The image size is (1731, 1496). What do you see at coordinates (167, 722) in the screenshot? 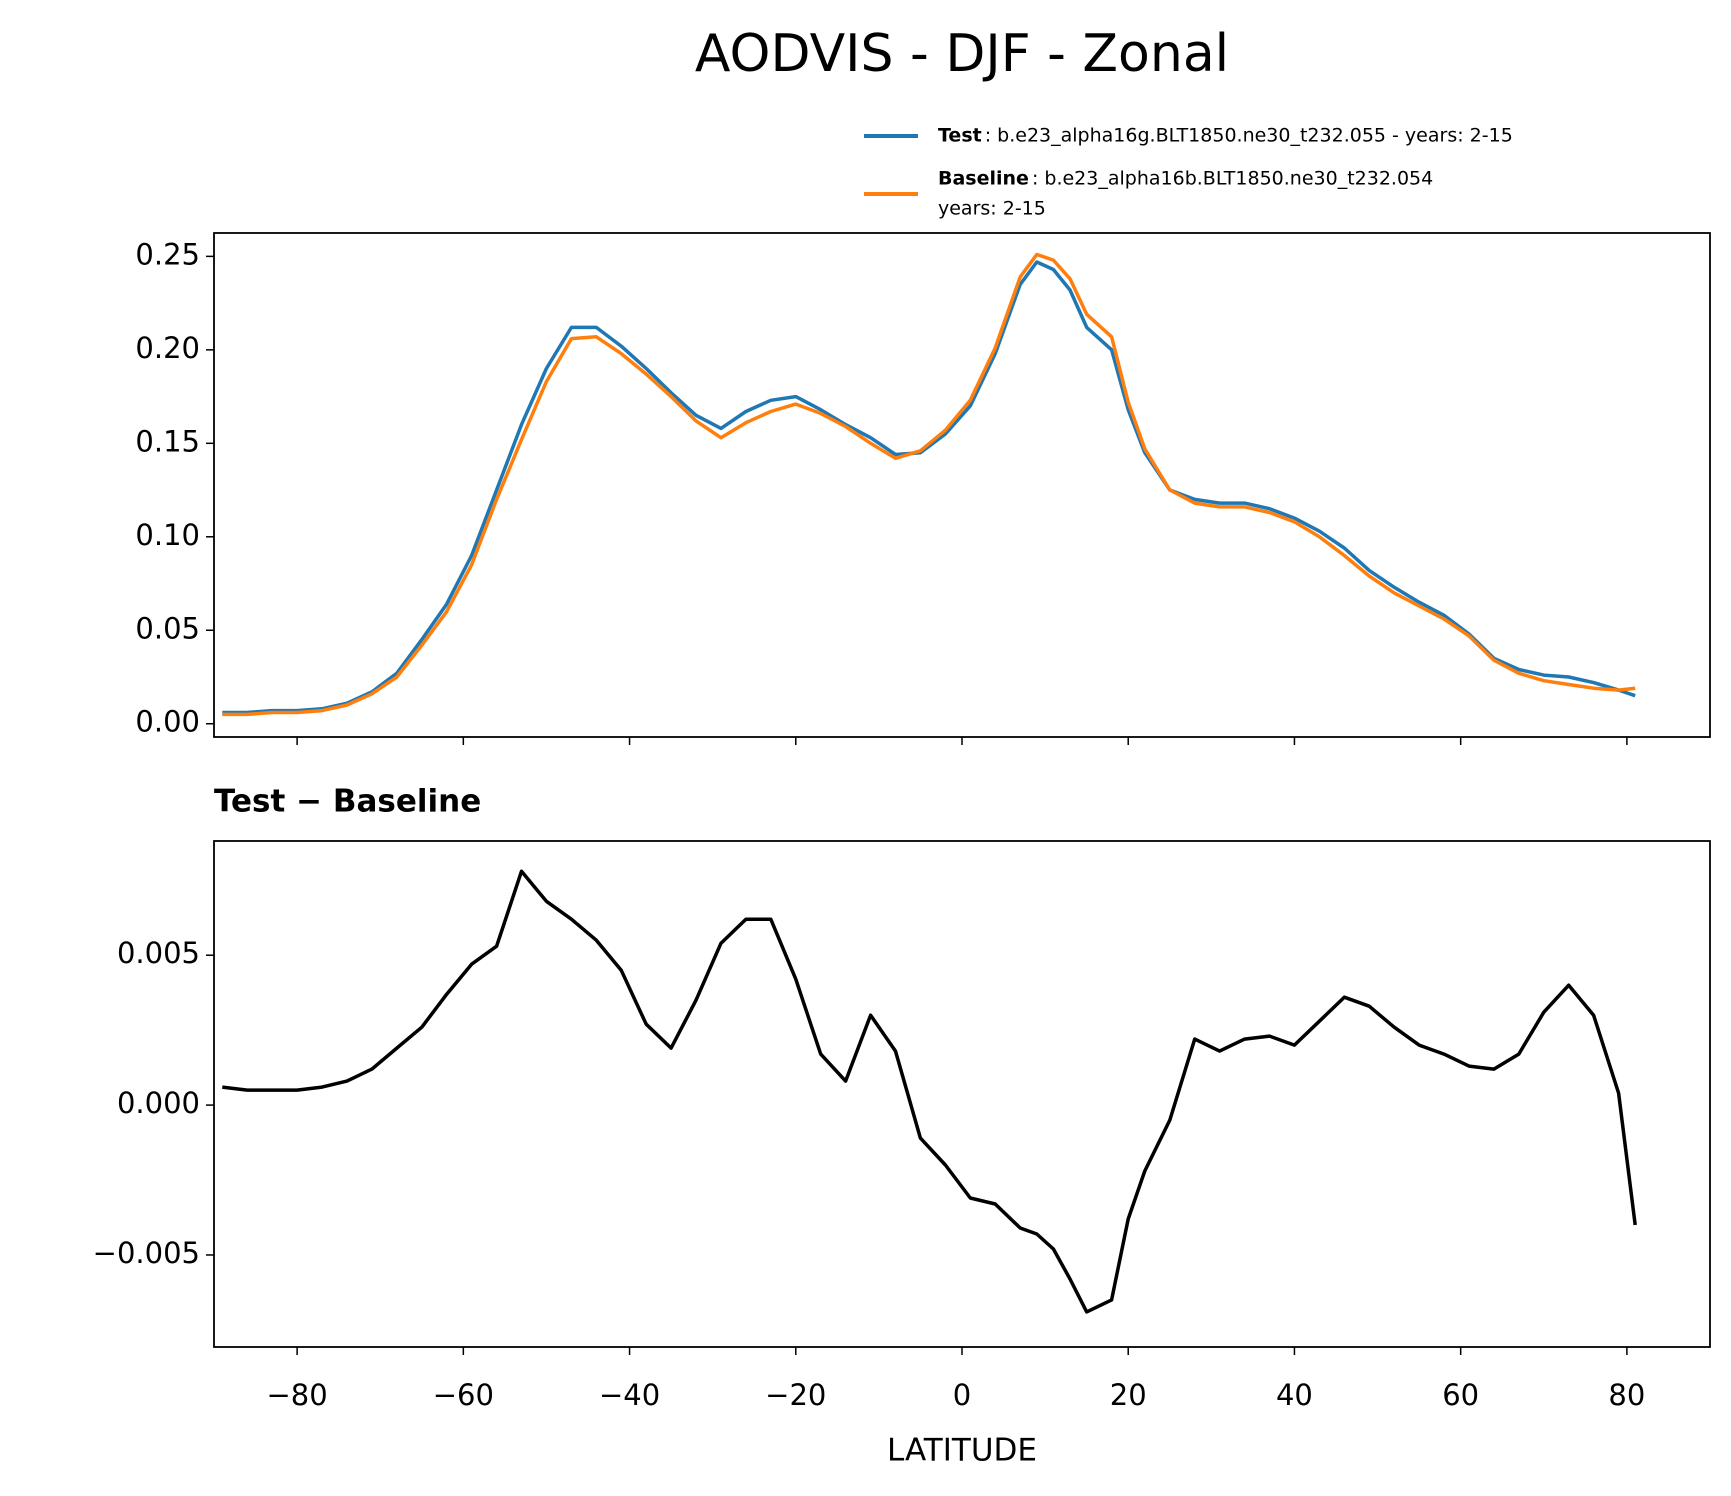
I see `y-tick-label: 0.00` at bounding box center [167, 722].